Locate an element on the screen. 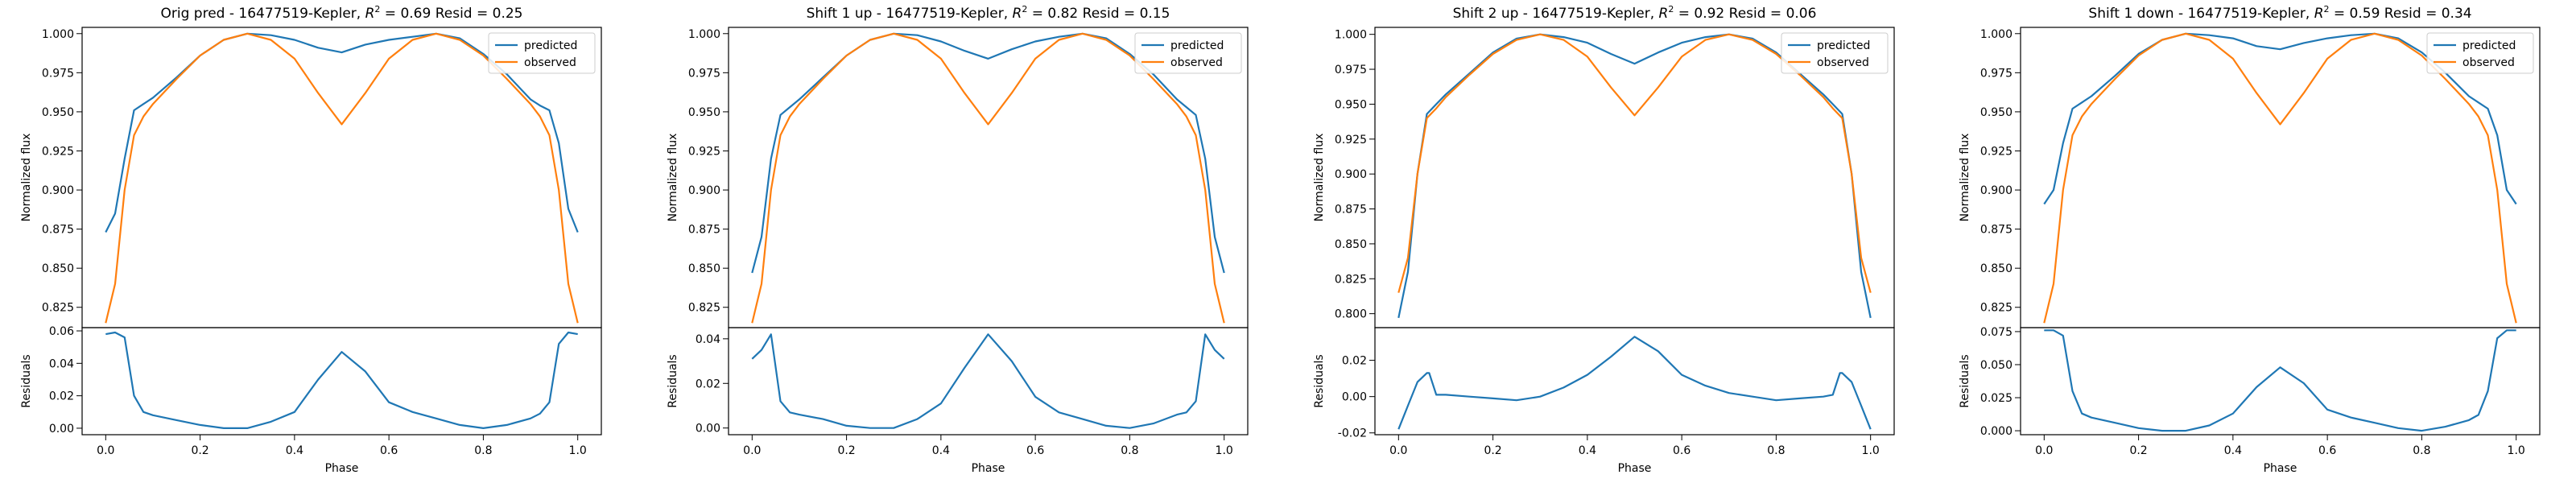 The width and height of the screenshot is (2576, 483). legend-label-observed: observed is located at coordinates (2488, 62).